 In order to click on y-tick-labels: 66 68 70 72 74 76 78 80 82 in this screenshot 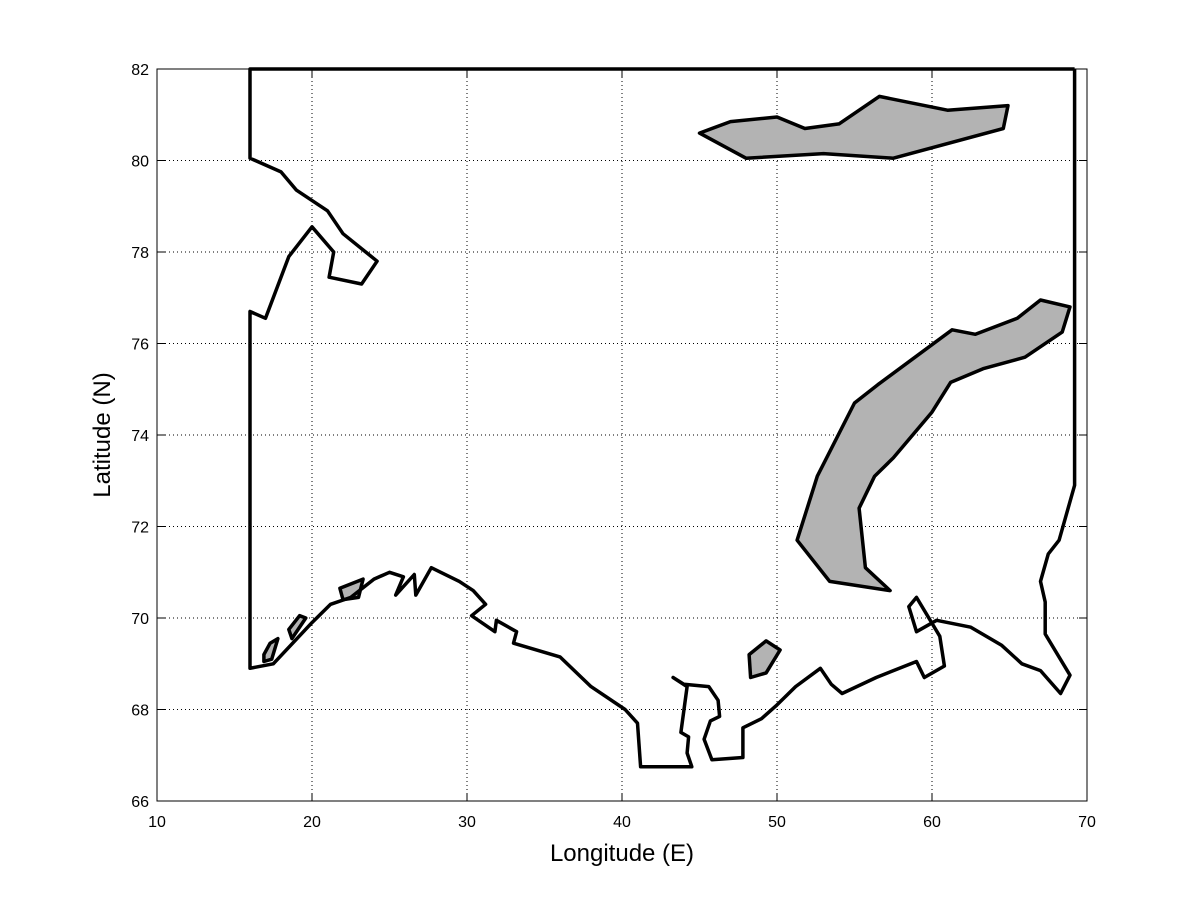, I will do `click(140, 436)`.